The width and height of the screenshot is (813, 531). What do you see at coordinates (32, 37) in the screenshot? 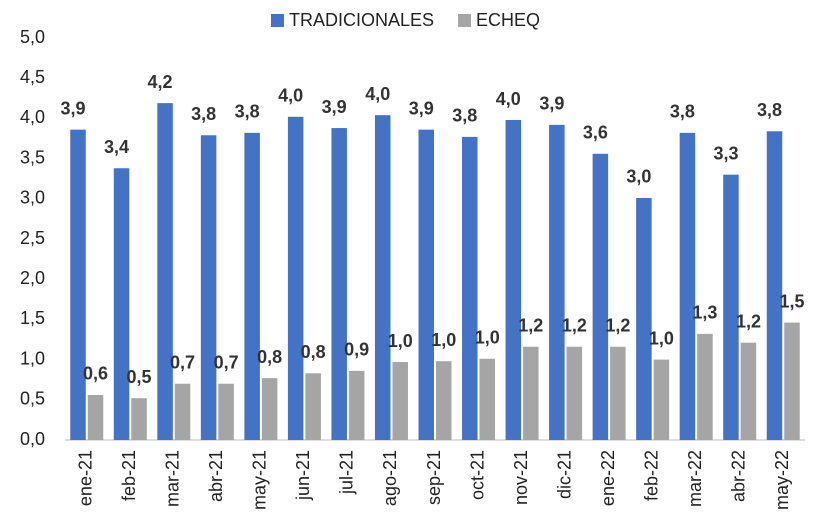
I see `y-tick-label: 5,0` at bounding box center [32, 37].